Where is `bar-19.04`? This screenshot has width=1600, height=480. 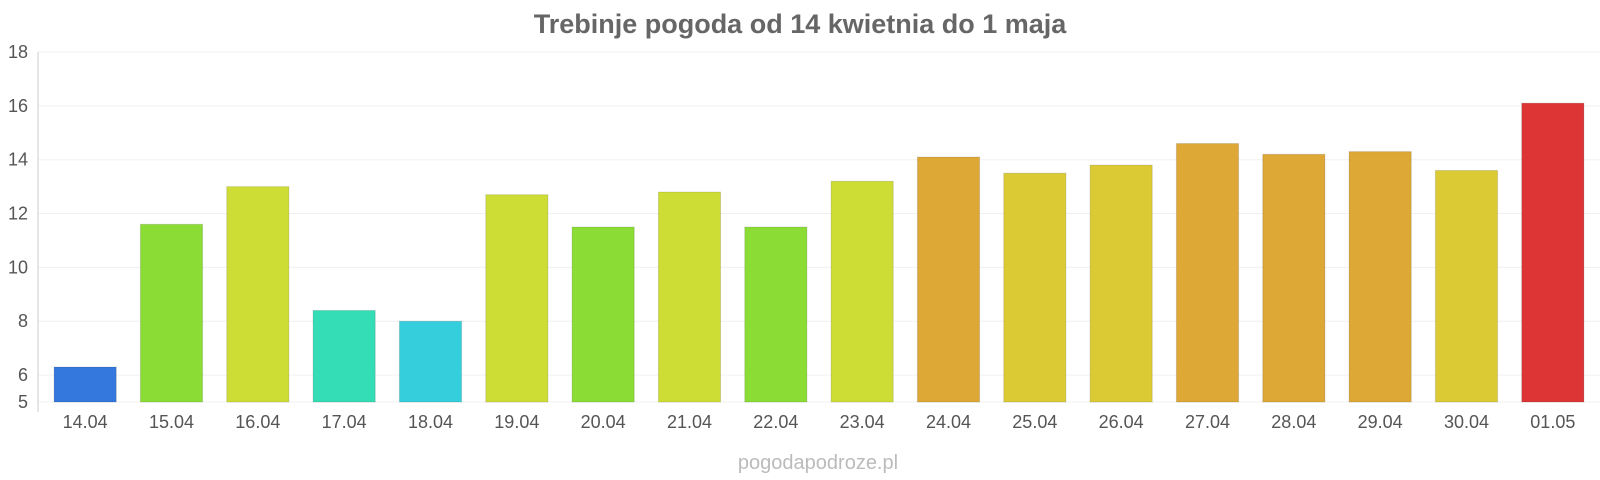
bar-19.04 is located at coordinates (517, 298).